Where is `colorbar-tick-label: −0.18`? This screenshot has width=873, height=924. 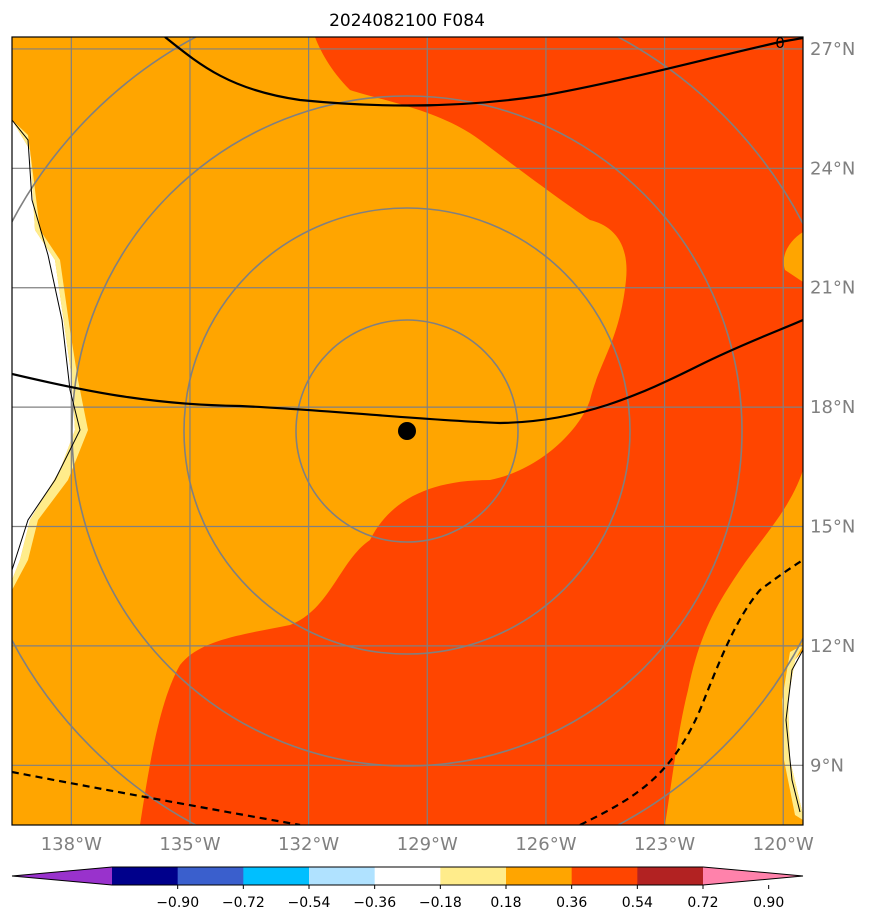
colorbar-tick-label: −0.18 is located at coordinates (440, 903).